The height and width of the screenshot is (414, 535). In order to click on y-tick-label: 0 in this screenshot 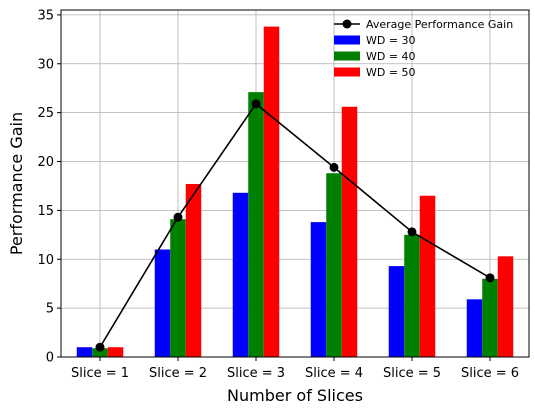, I will do `click(50, 358)`.